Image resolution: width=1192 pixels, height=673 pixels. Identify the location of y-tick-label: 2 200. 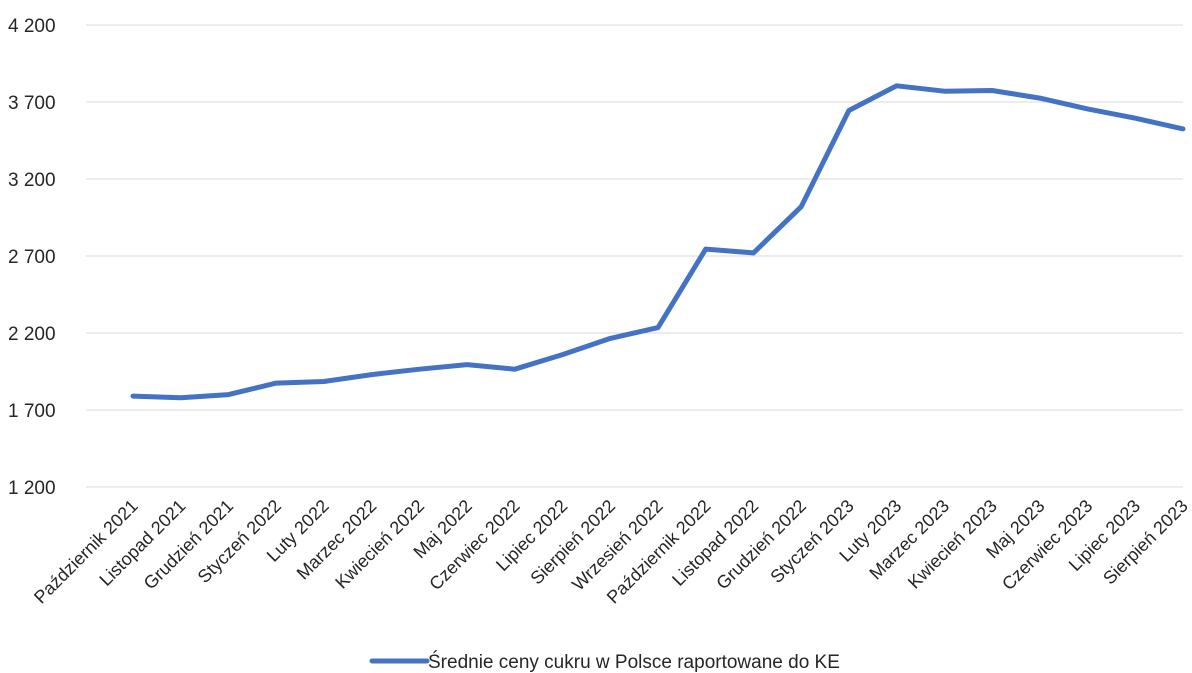
(32, 334).